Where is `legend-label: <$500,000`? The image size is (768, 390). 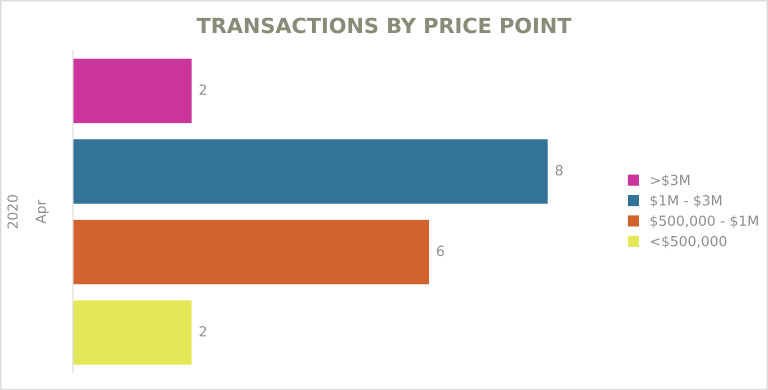
legend-label: <$500,000 is located at coordinates (688, 242).